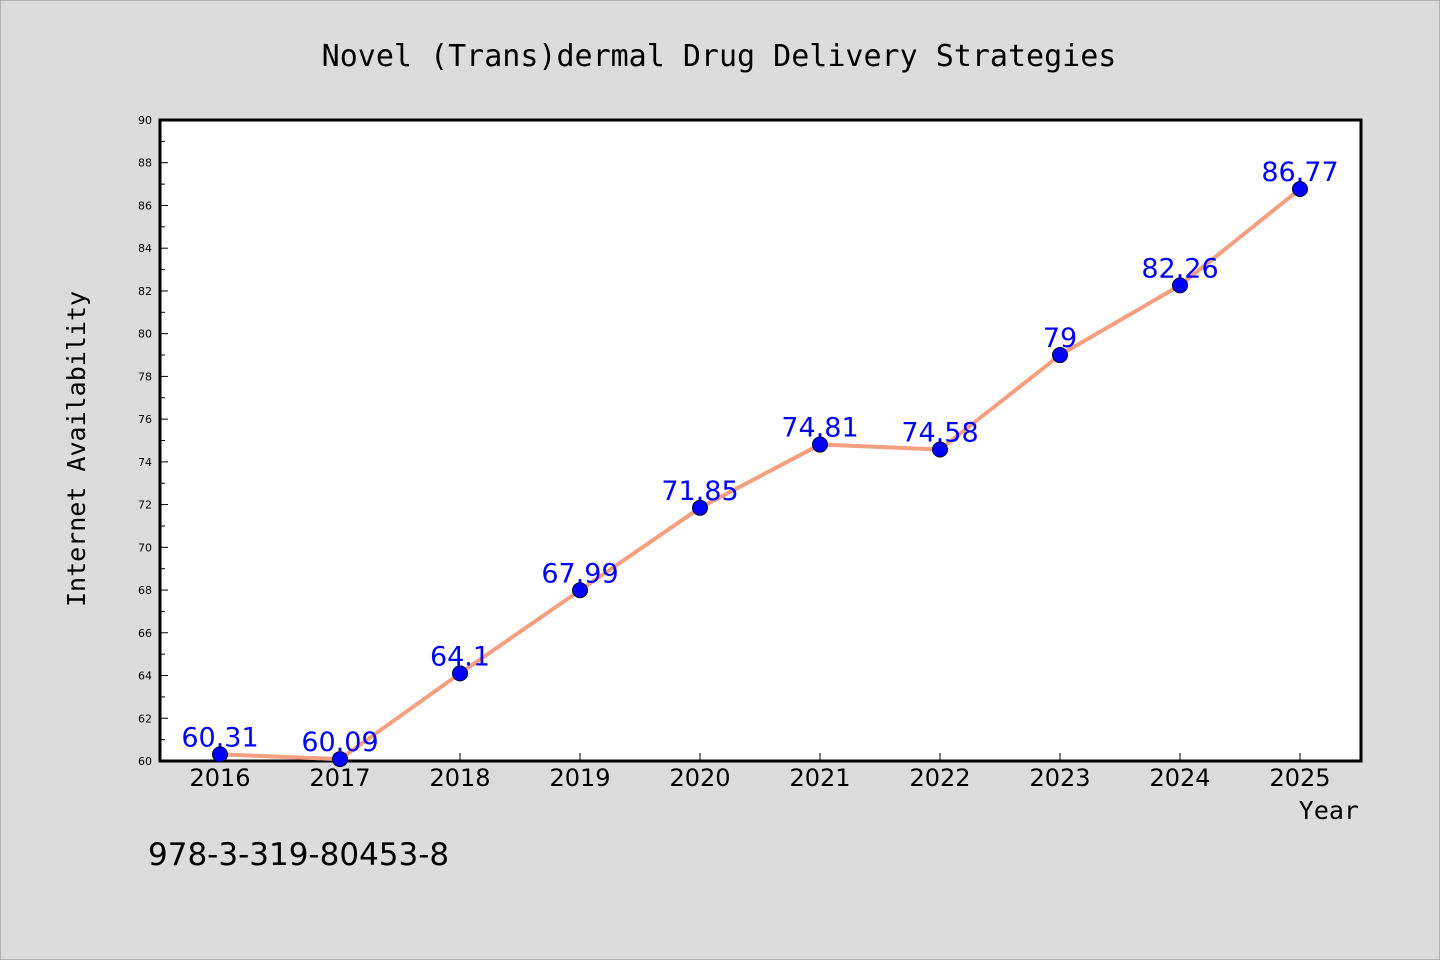  I want to click on y-tick-label: 76, so click(145, 419).